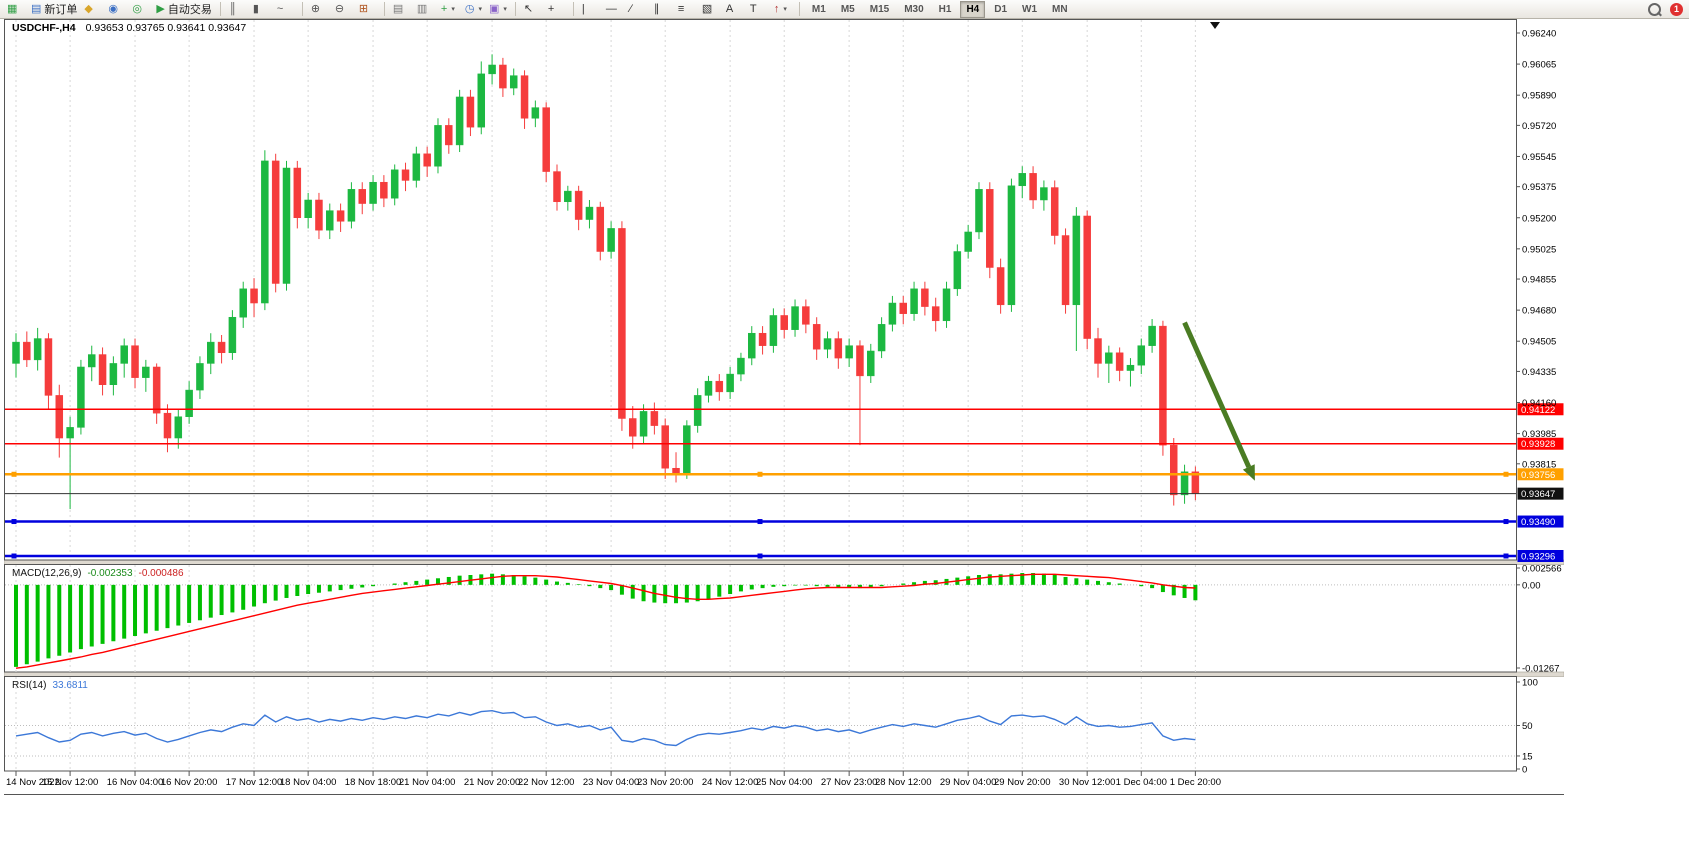 The image size is (1689, 857). Describe the element at coordinates (1215, 25) in the screenshot. I see `scroll-to-end-marker` at that location.